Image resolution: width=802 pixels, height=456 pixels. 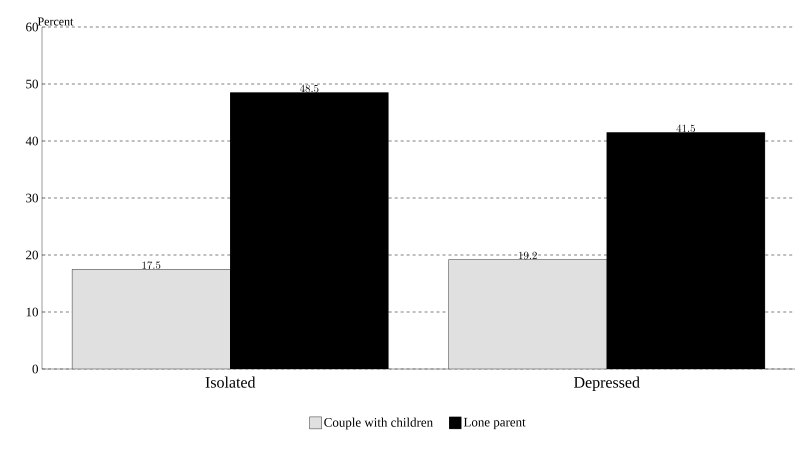 I want to click on data-label: 17.5, so click(x=151, y=265).